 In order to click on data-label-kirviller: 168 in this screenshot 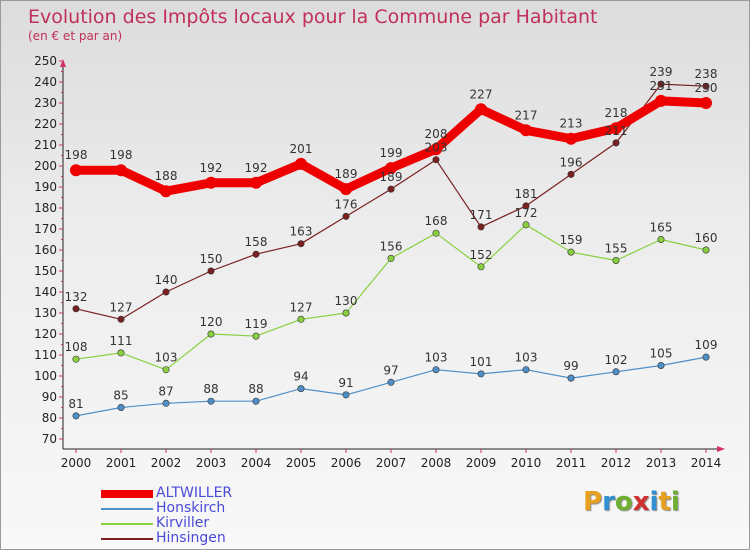, I will do `click(436, 221)`.